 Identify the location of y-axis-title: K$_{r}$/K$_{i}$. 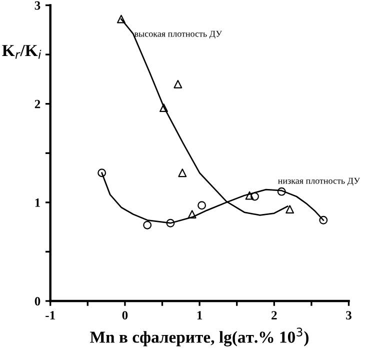
(22, 52).